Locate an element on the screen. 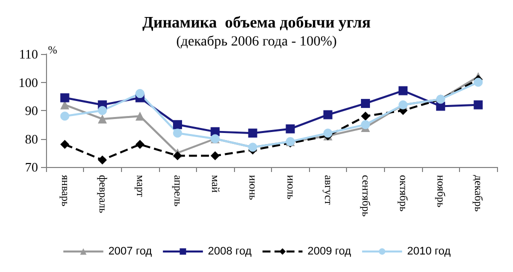 The image size is (513, 272). legend-label: 2008 год is located at coordinates (230, 252).